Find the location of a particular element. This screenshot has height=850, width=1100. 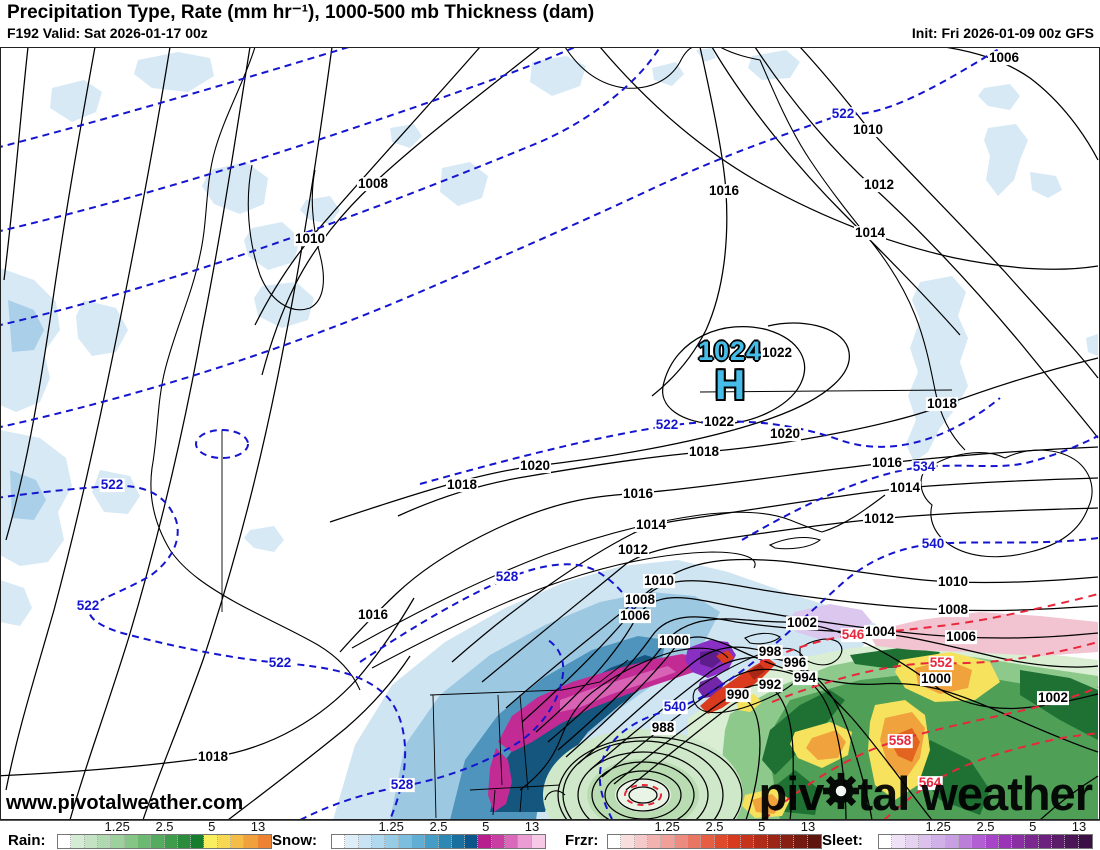

gear-icon is located at coordinates (841, 793).